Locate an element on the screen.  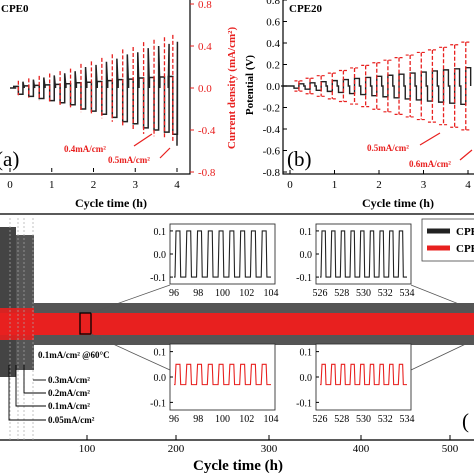
panel-a-title: CPE0 is located at coordinates (15, 9).